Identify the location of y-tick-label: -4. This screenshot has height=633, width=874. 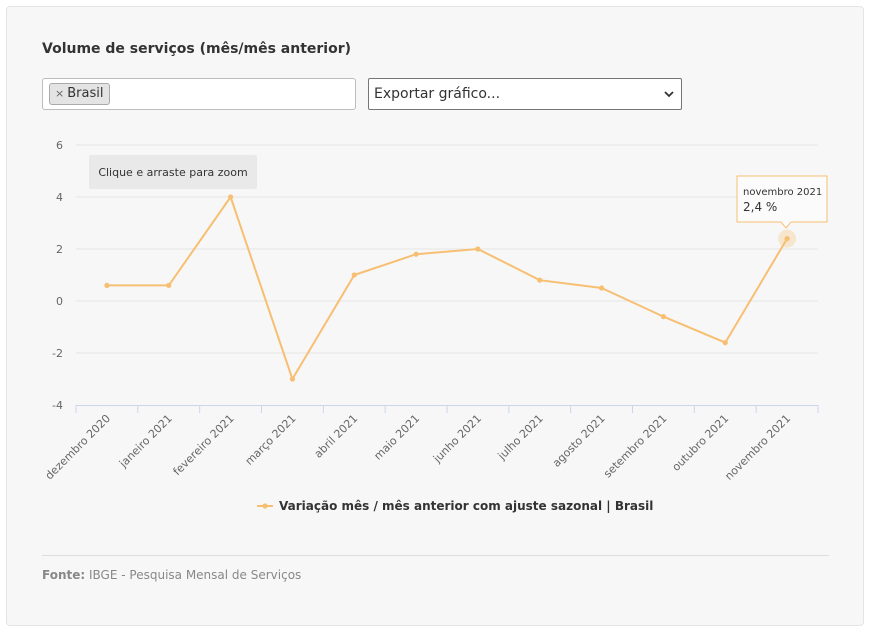
(57, 405).